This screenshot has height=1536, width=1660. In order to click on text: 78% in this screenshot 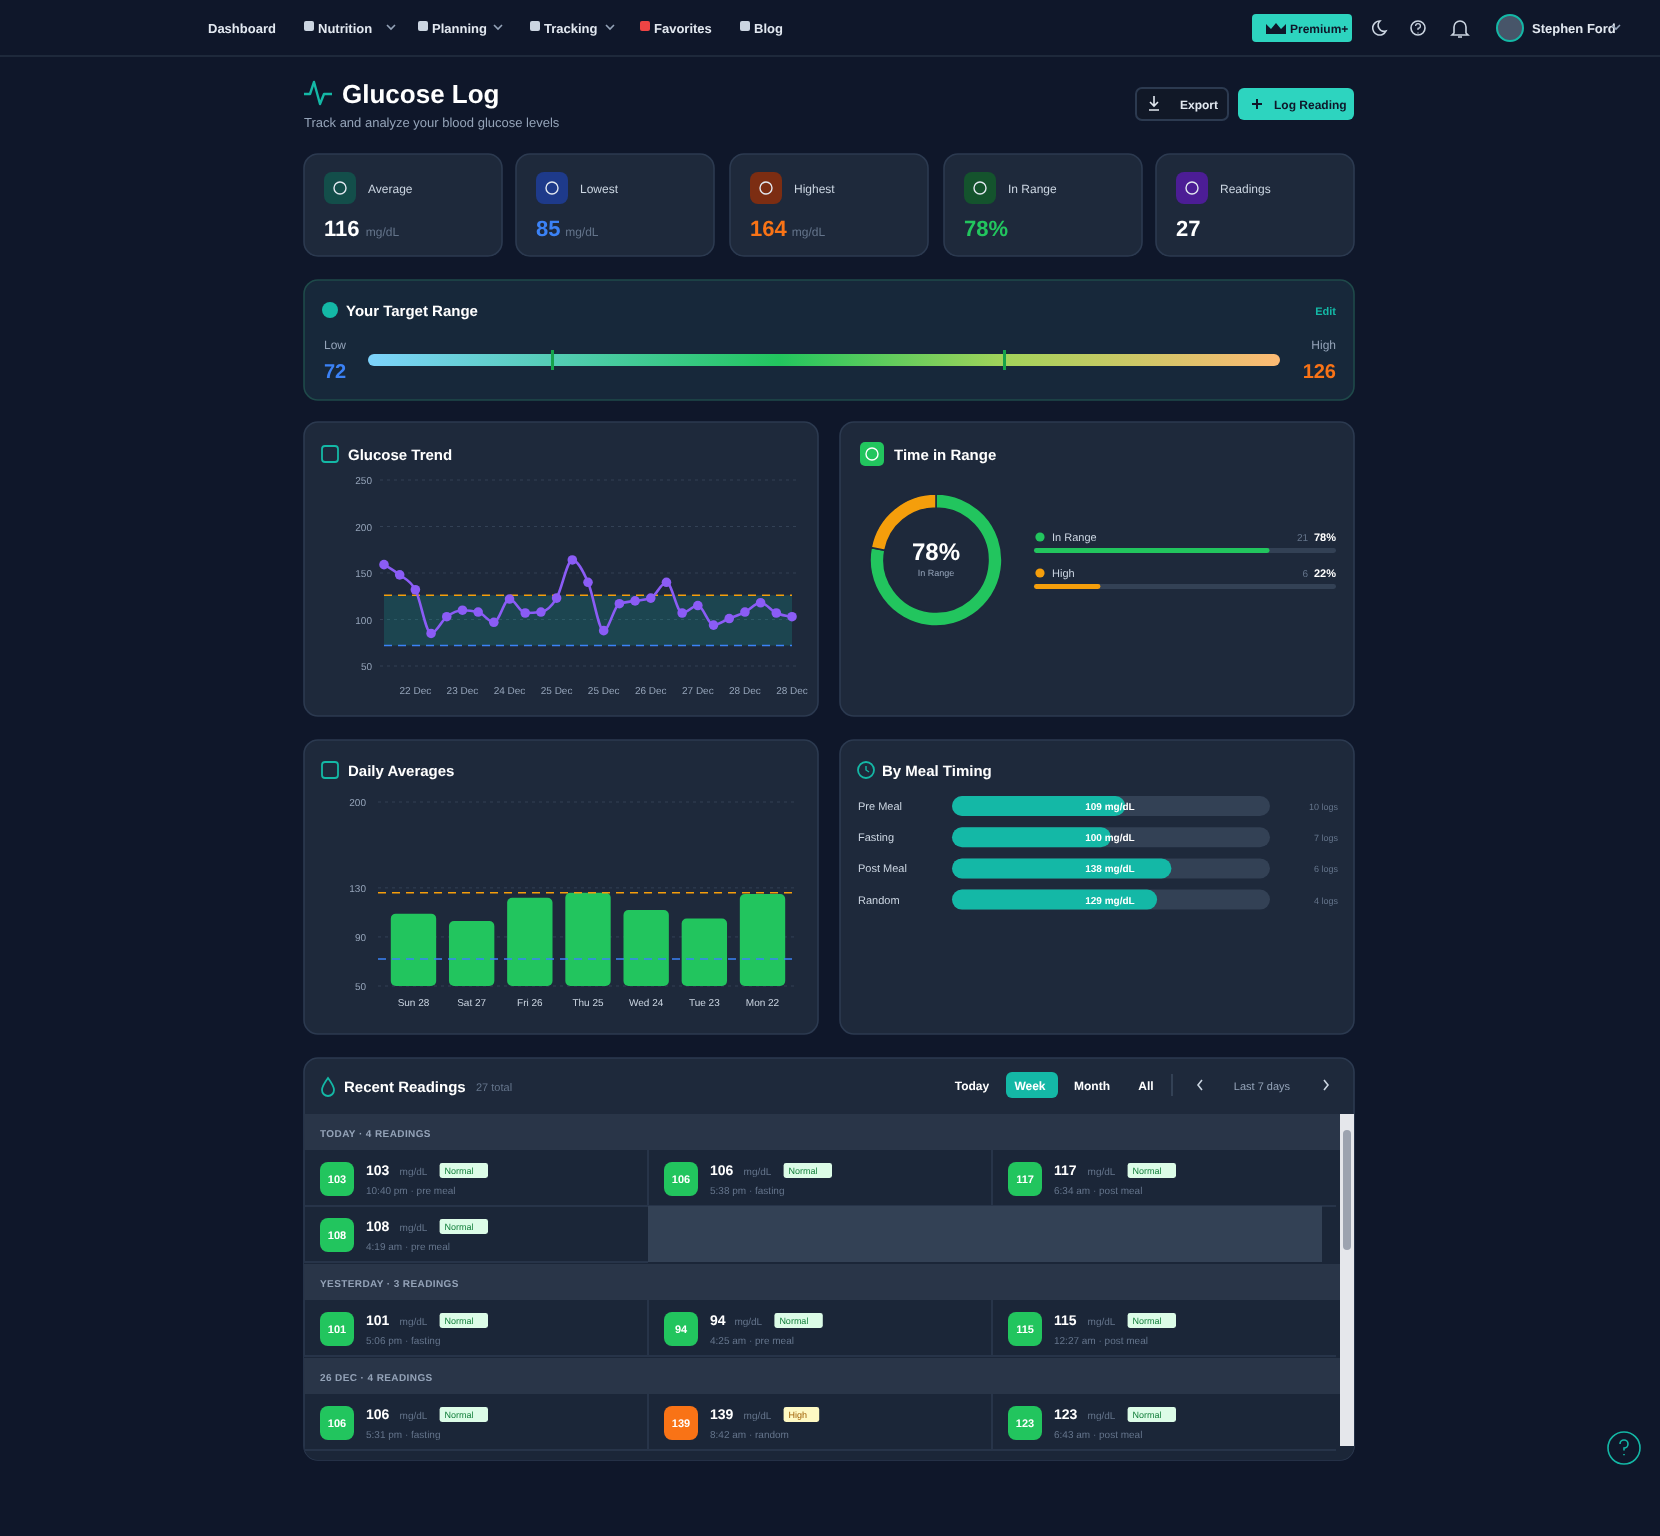, I will do `click(986, 230)`.